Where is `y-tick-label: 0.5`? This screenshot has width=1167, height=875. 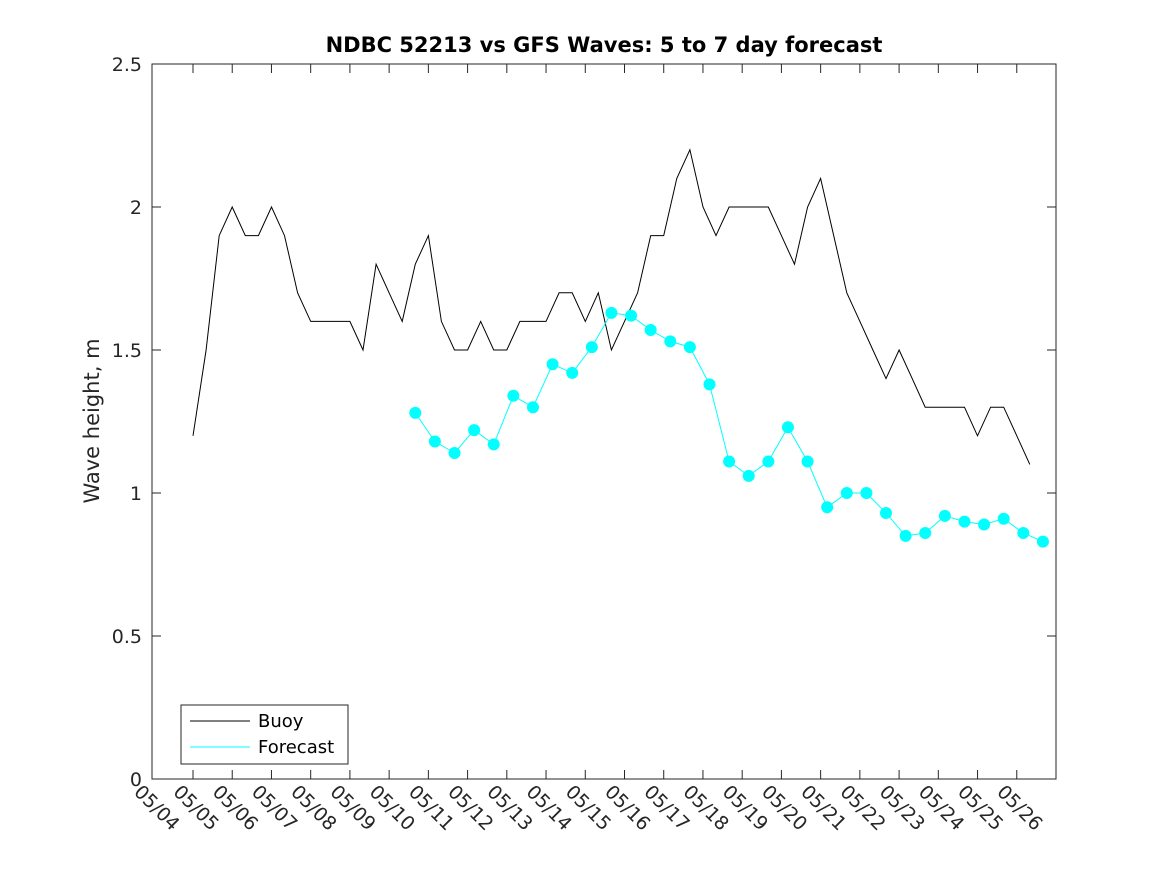 y-tick-label: 0.5 is located at coordinates (127, 637).